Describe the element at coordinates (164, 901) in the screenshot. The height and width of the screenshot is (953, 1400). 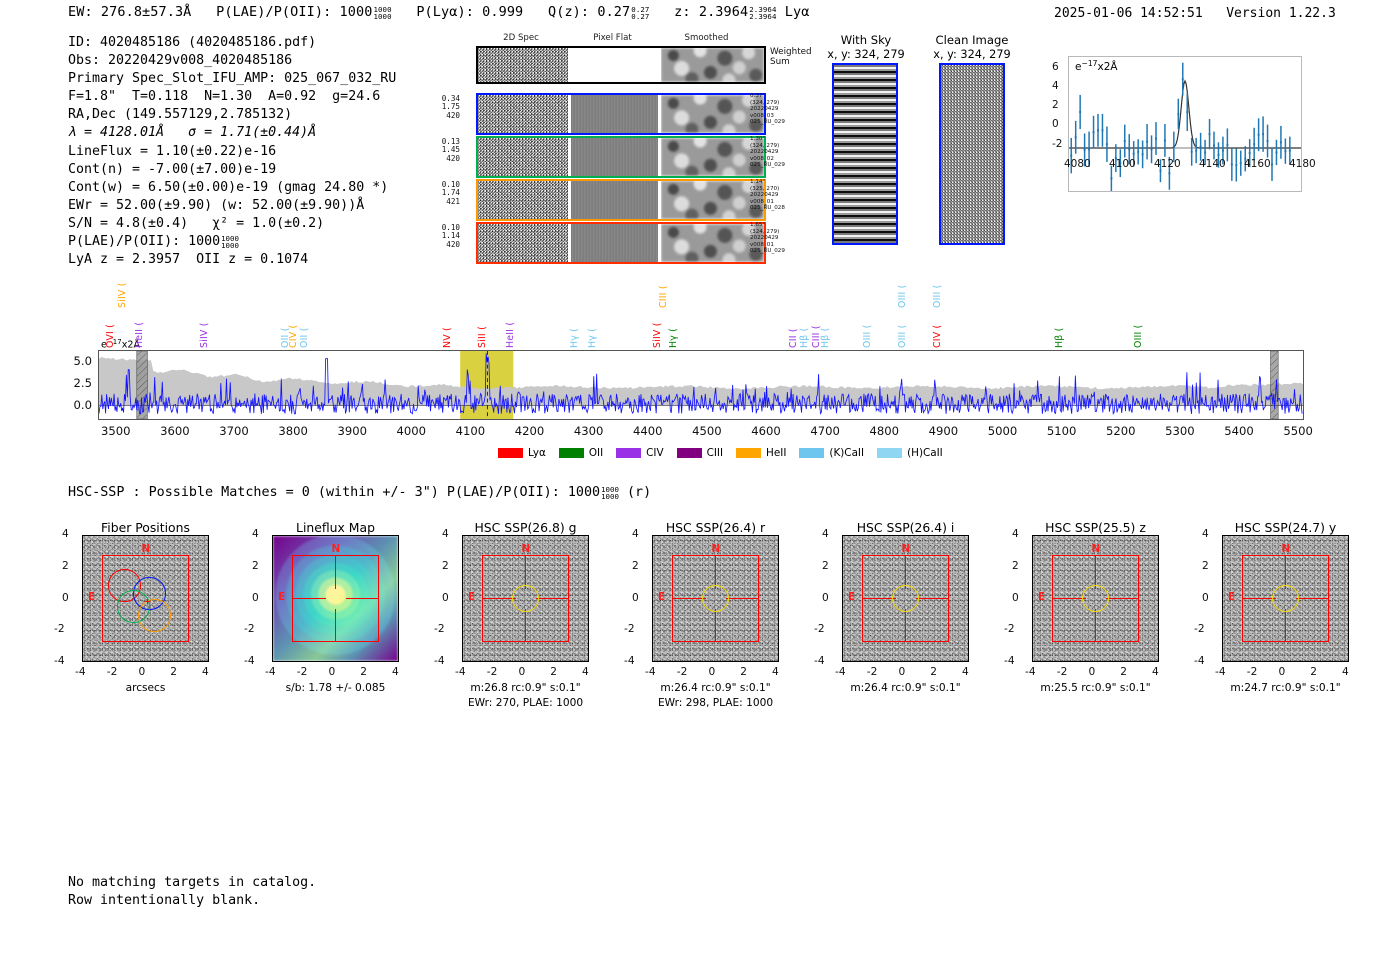
I see `footer-line-2: Row intentionally blank.` at that location.